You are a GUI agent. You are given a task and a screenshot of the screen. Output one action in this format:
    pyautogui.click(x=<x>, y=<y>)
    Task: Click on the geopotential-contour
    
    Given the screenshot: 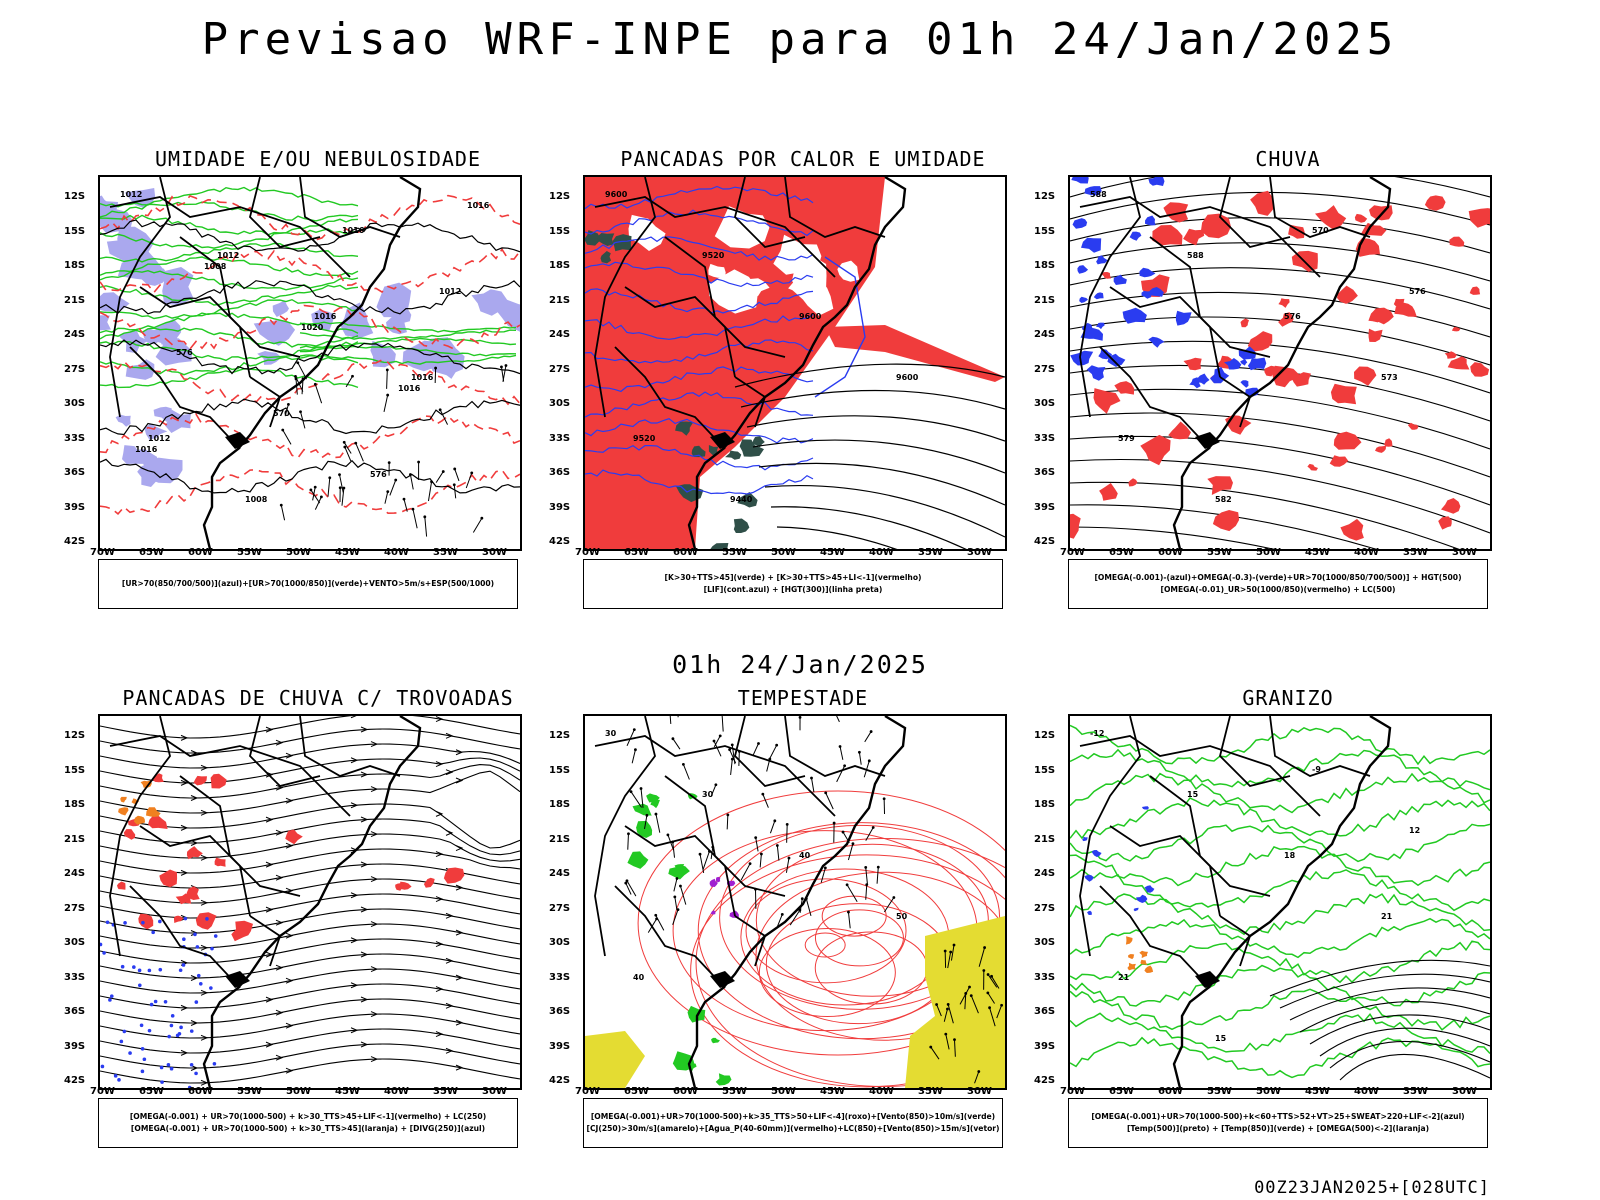 What is the action you would take?
    pyautogui.click(x=1280, y=496)
    